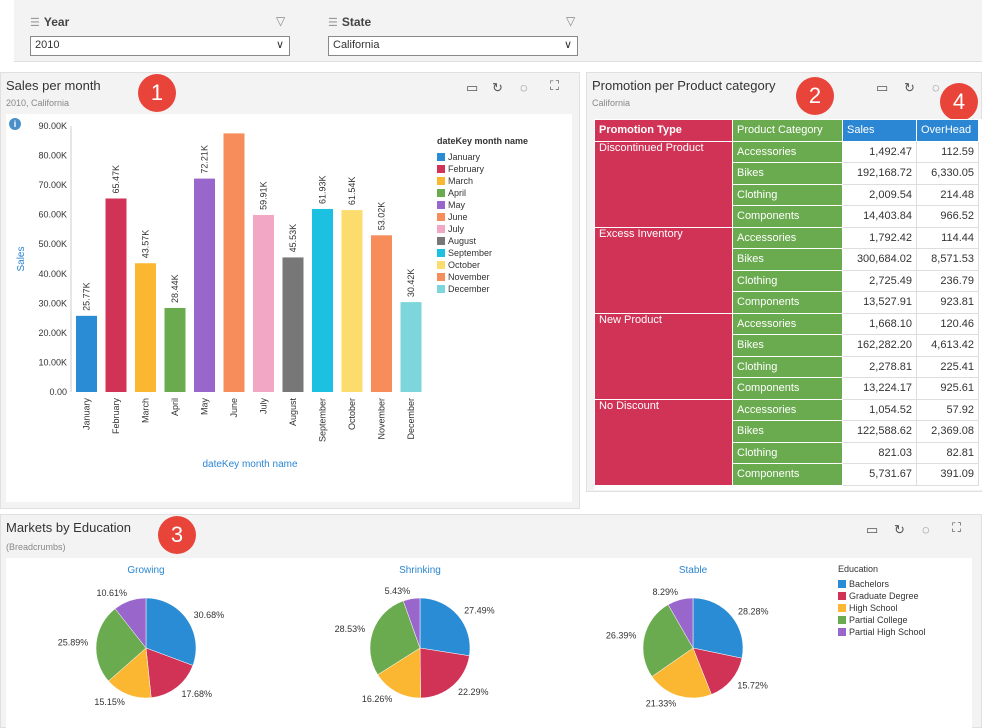  I want to click on table-header-cell: Promotion Type, so click(663, 130).